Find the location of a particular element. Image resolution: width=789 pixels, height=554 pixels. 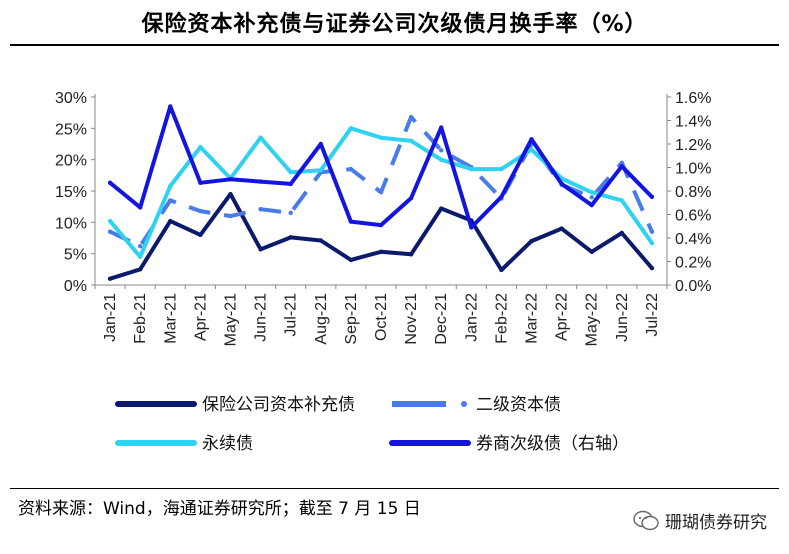

y-left-tick-label: 25% is located at coordinates (71, 129).